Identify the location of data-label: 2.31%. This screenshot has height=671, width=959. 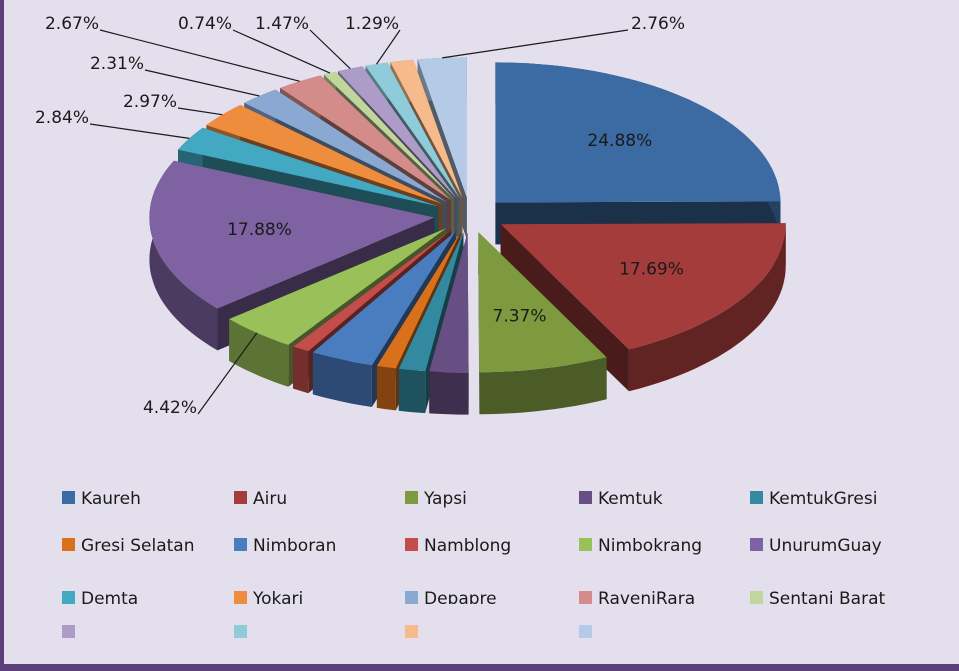
(117, 64).